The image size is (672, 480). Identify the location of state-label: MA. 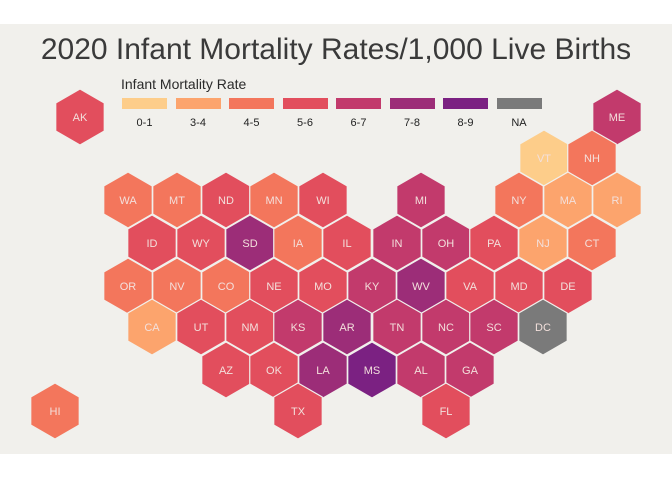
(568, 201).